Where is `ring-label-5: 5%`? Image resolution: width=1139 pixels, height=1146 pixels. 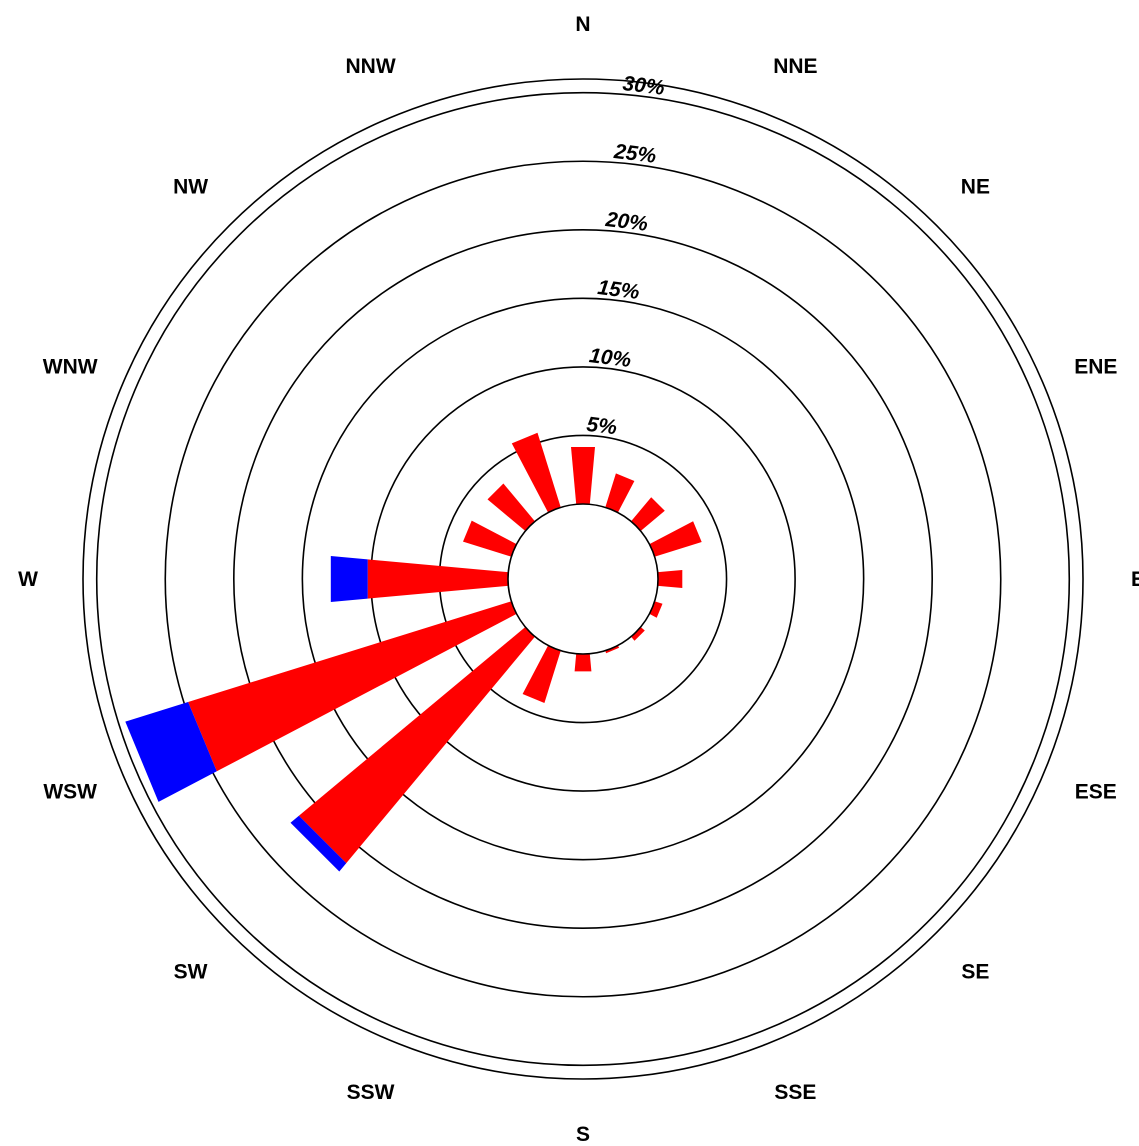 ring-label-5: 5% is located at coordinates (601, 426).